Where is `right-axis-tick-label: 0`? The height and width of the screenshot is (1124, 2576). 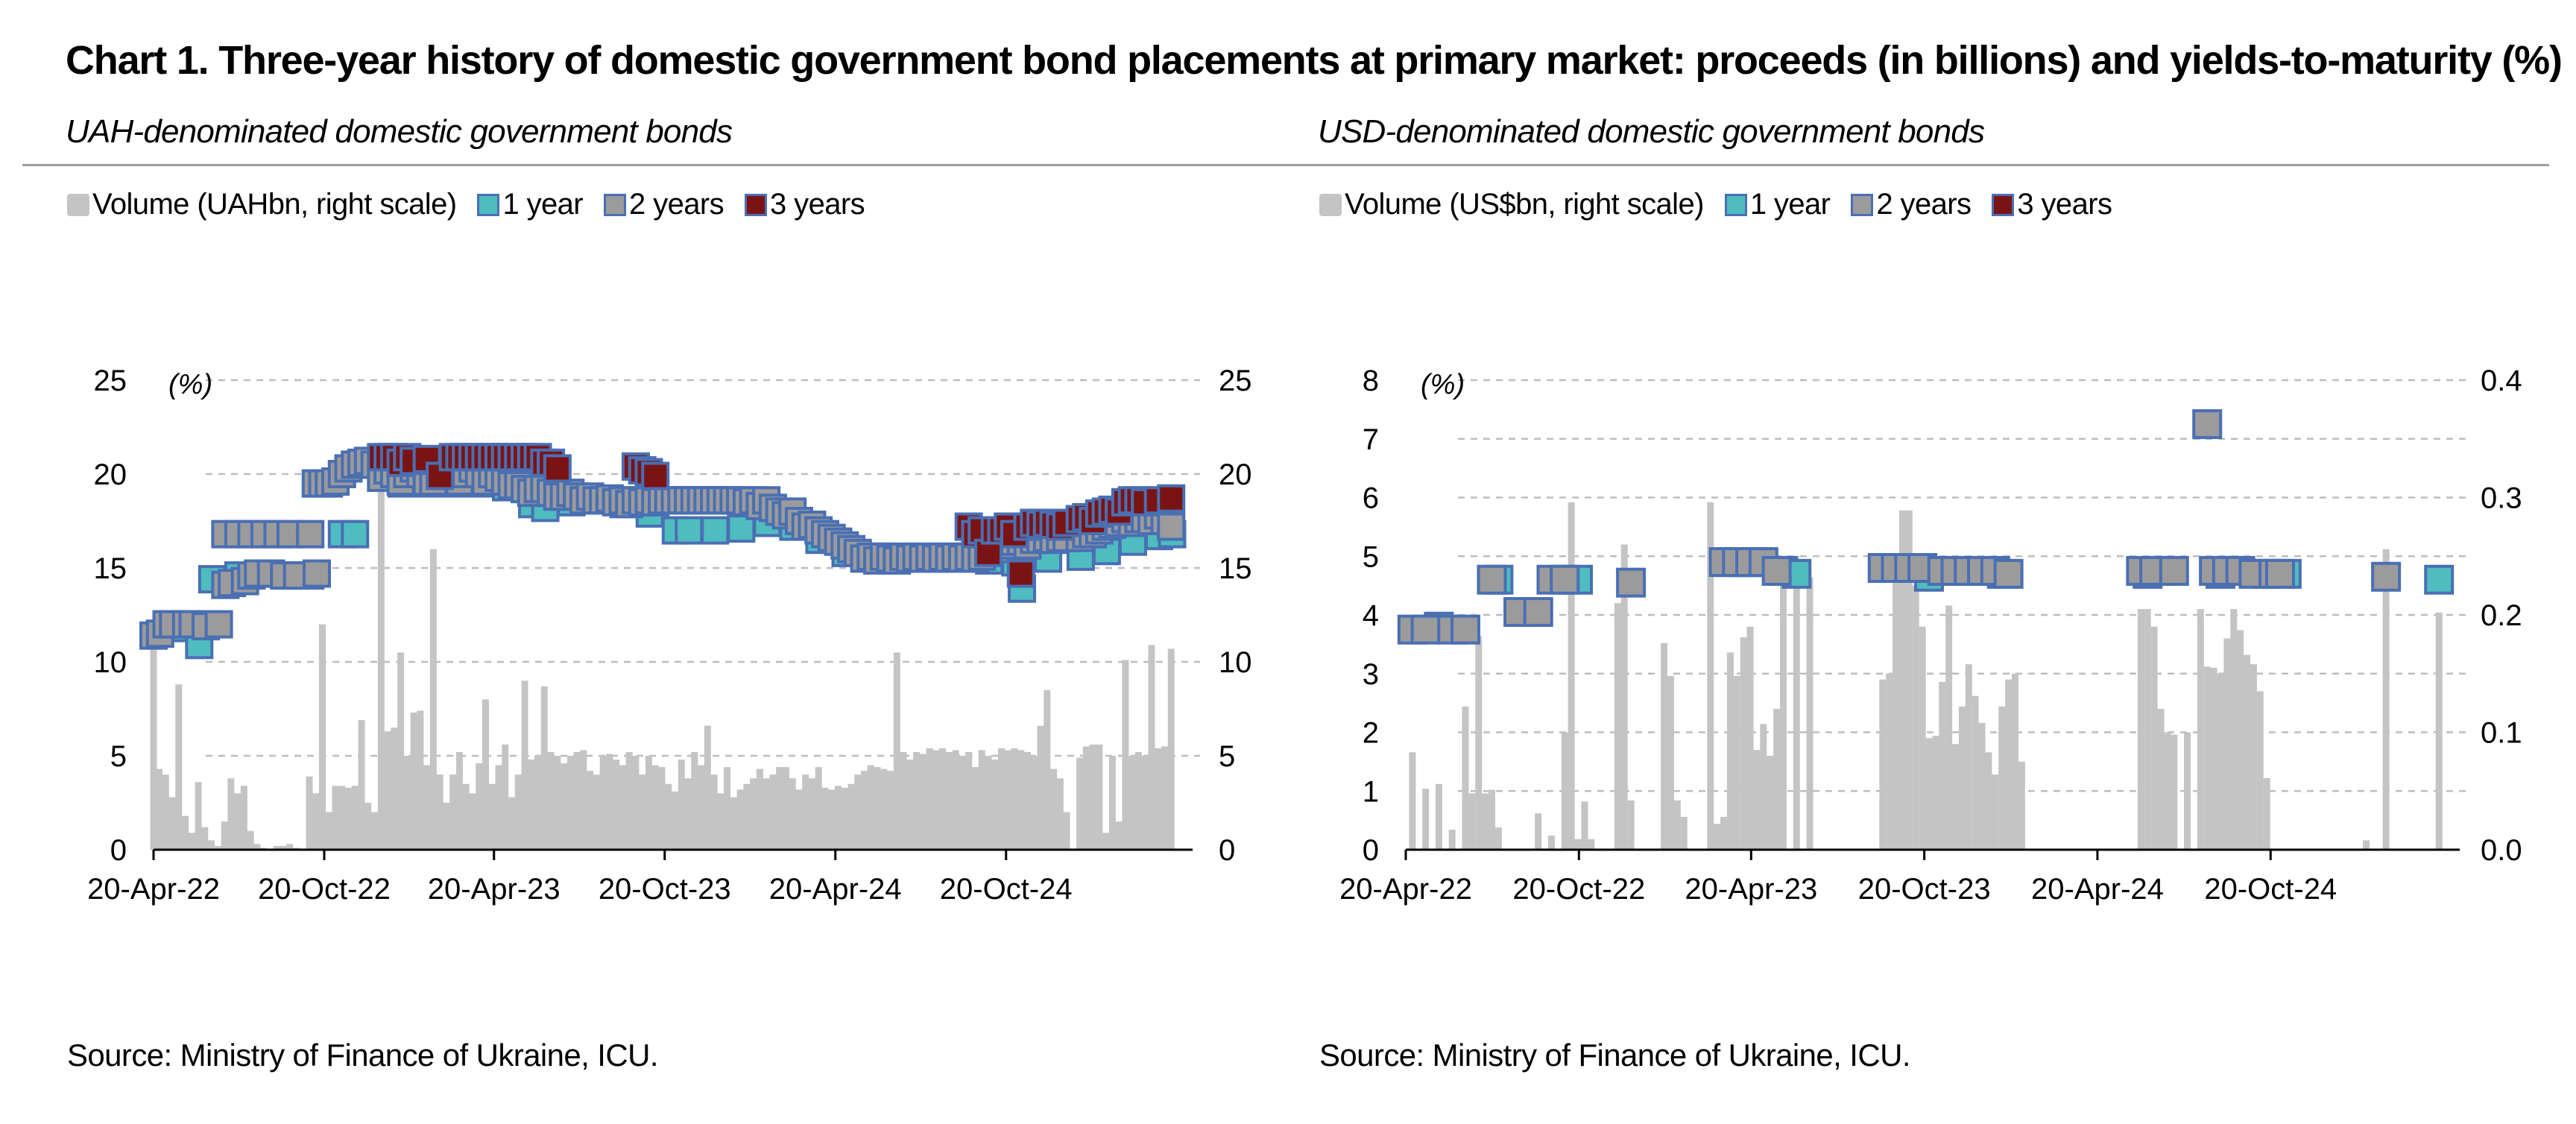
right-axis-tick-label: 0 is located at coordinates (1227, 851).